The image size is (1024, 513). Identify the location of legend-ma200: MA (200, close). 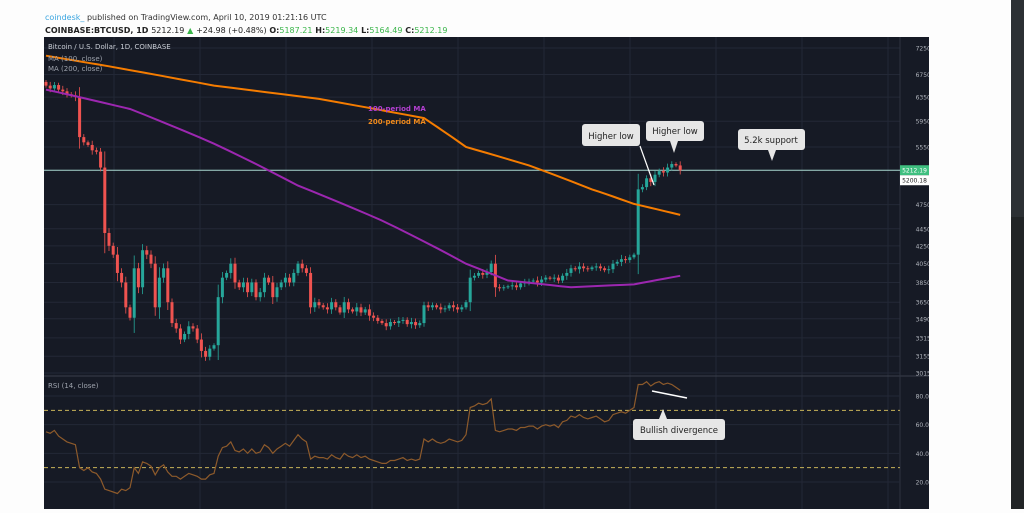
(75, 69).